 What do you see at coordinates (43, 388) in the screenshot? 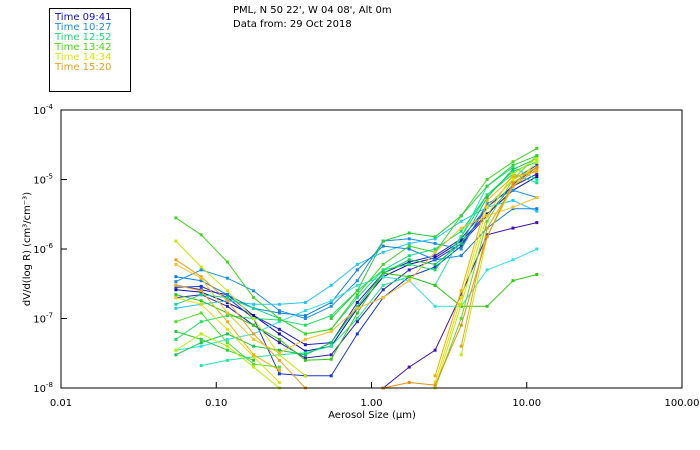
I see `y-tick-label: 10⁻⁸` at bounding box center [43, 388].